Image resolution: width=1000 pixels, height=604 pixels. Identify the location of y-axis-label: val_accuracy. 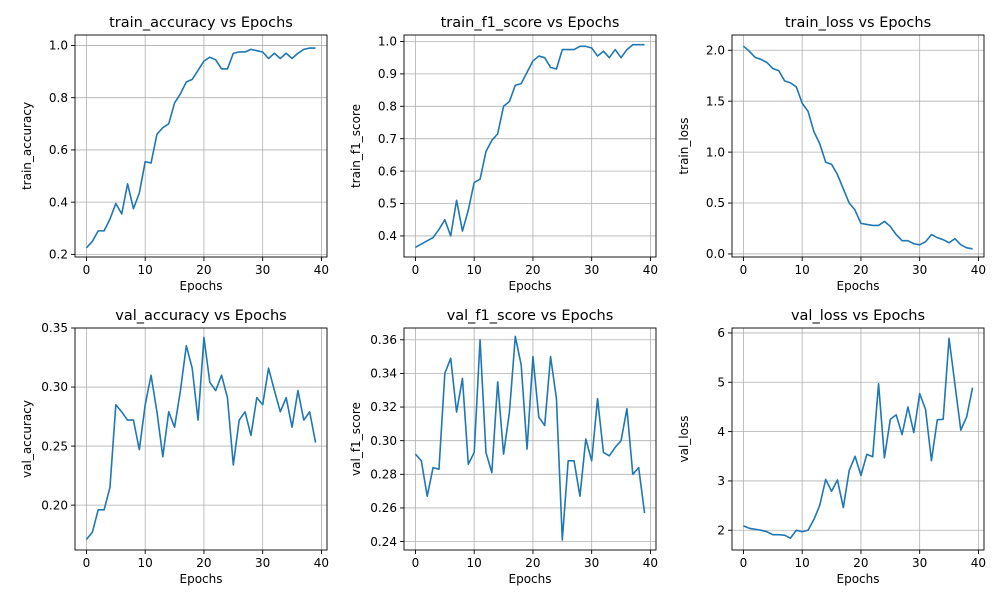
(27, 439).